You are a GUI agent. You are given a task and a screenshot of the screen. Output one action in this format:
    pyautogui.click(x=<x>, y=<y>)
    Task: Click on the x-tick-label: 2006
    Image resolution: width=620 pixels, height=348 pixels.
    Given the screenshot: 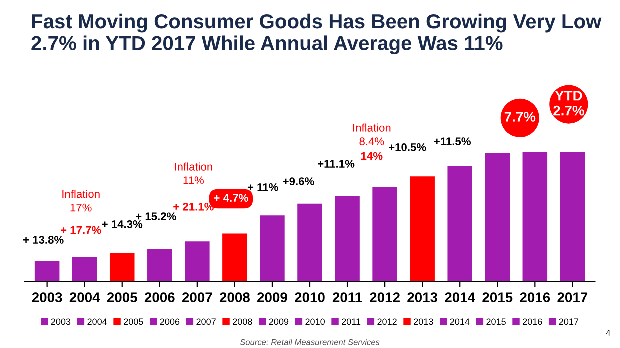 What is the action you would take?
    pyautogui.click(x=159, y=297)
    